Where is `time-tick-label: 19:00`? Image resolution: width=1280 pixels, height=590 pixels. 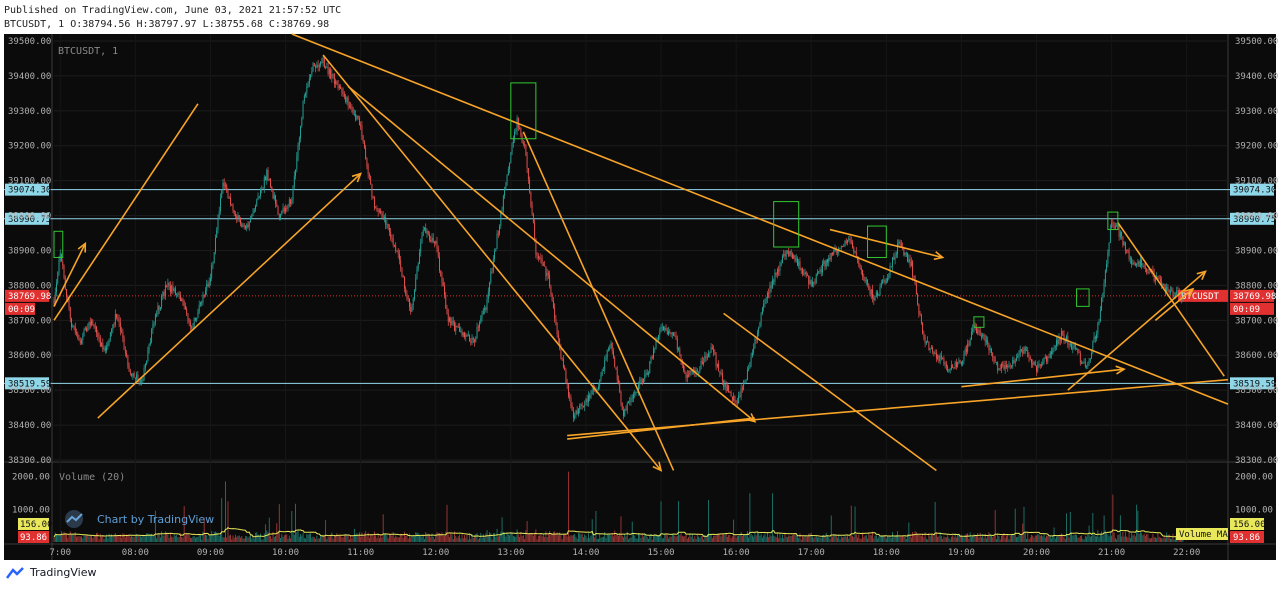 time-tick-label: 19:00 is located at coordinates (961, 553).